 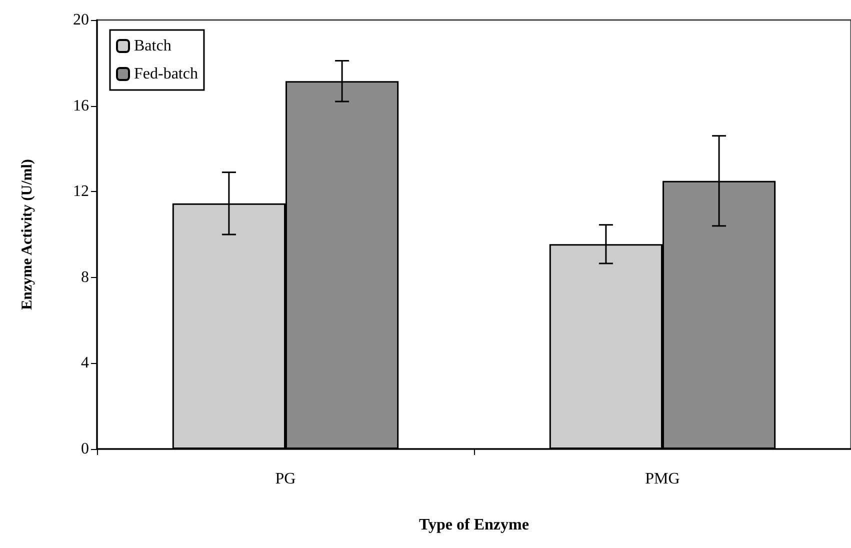 What do you see at coordinates (81, 191) in the screenshot?
I see `y-tick-label: 12` at bounding box center [81, 191].